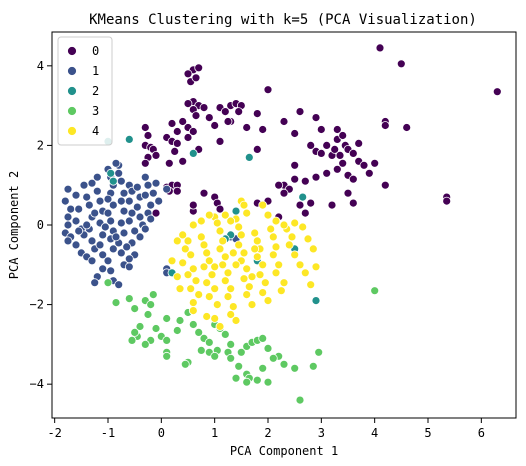 Image resolution: width=526 pixels, height=466 pixels. What do you see at coordinates (95, 91) in the screenshot?
I see `legend-label: 2` at bounding box center [95, 91].